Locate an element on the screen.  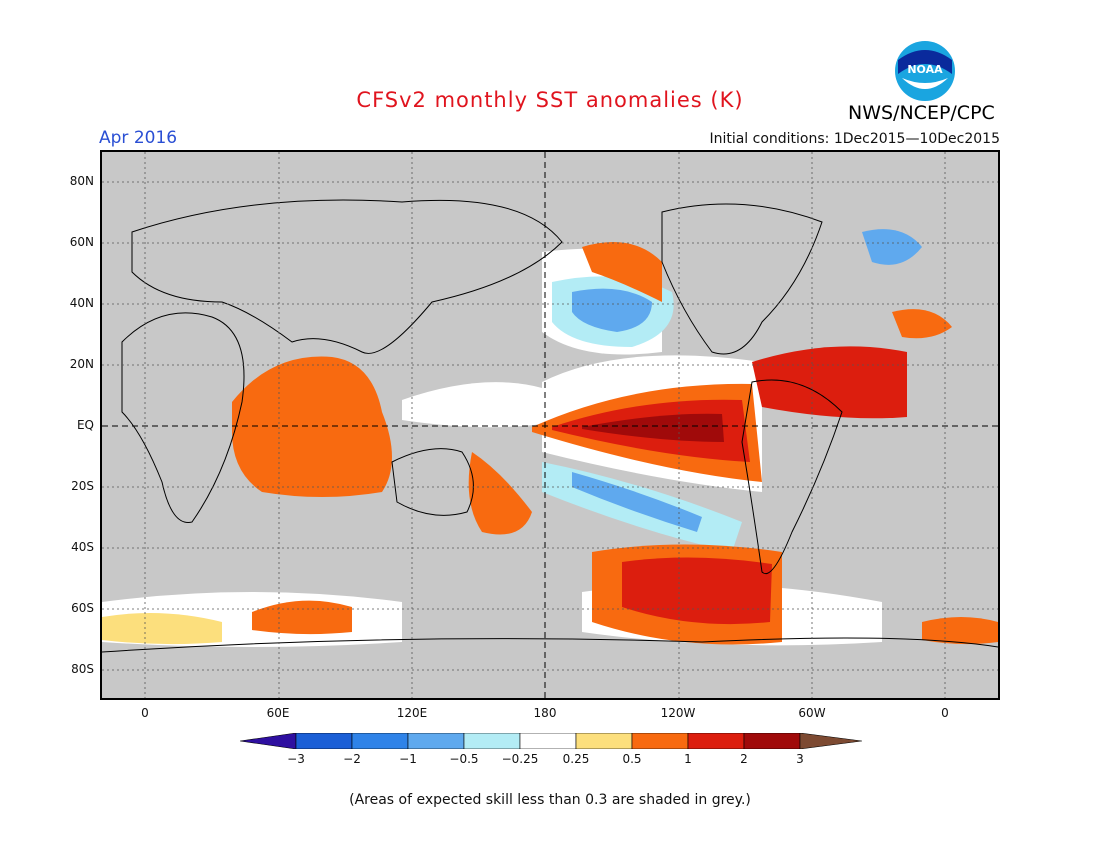
agency-label: NWS/NCEP/CPC is located at coordinates (921, 113).